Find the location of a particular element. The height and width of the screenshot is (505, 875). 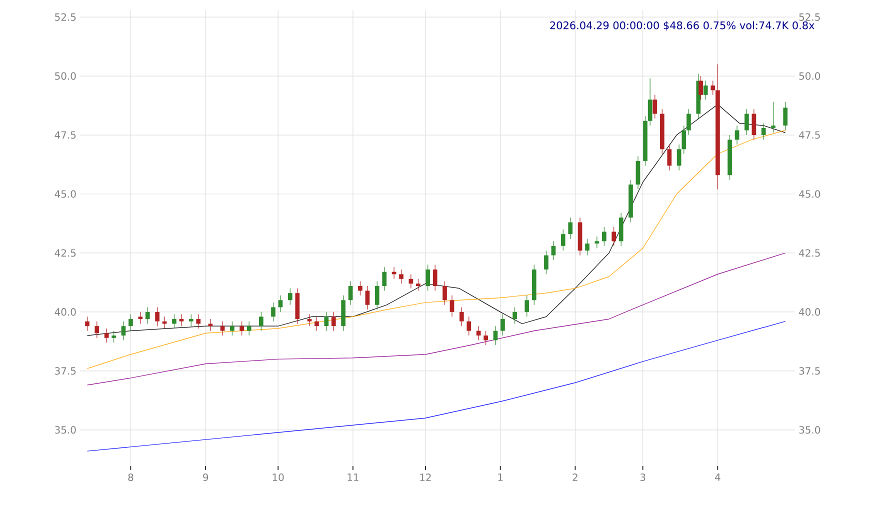

y2-tick-label: 40.0 is located at coordinates (809, 312).